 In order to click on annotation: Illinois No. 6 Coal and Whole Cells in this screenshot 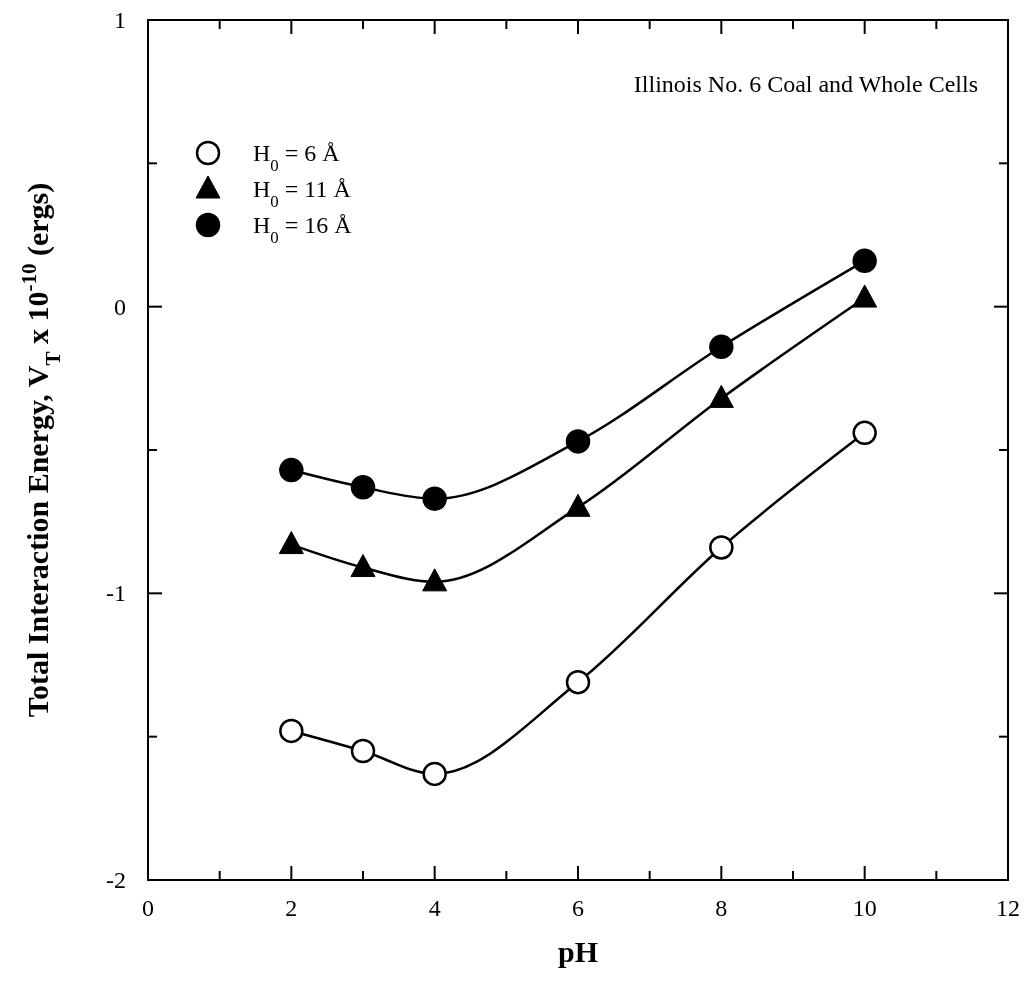, I will do `click(805, 84)`.